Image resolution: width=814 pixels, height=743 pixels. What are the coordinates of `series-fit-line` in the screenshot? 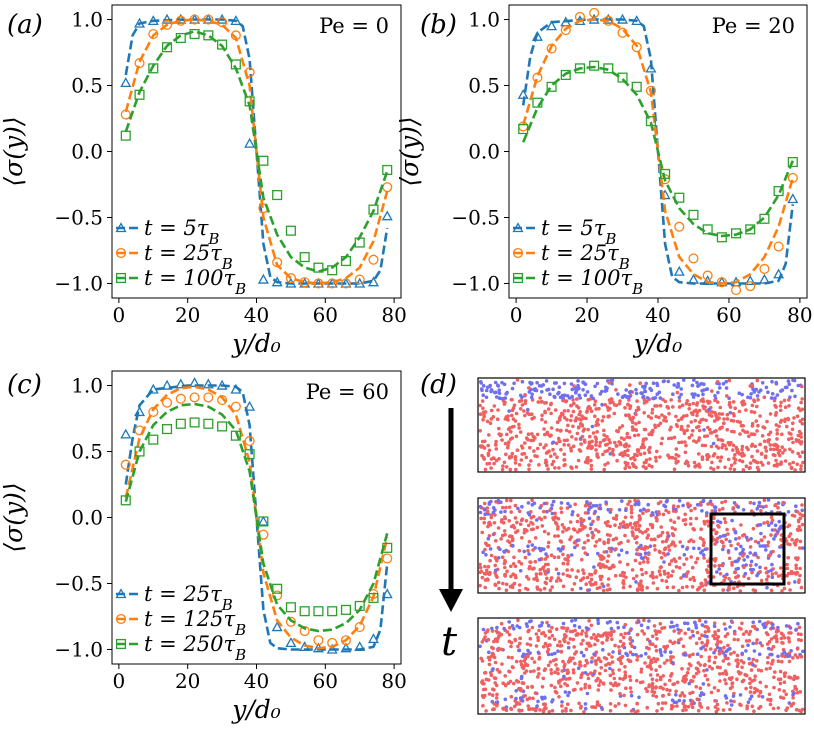 It's located at (256, 151).